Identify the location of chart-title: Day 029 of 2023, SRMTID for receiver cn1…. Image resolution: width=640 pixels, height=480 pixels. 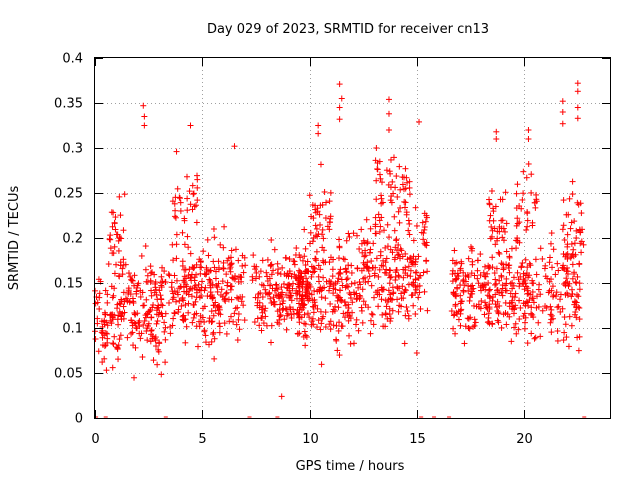
(348, 29).